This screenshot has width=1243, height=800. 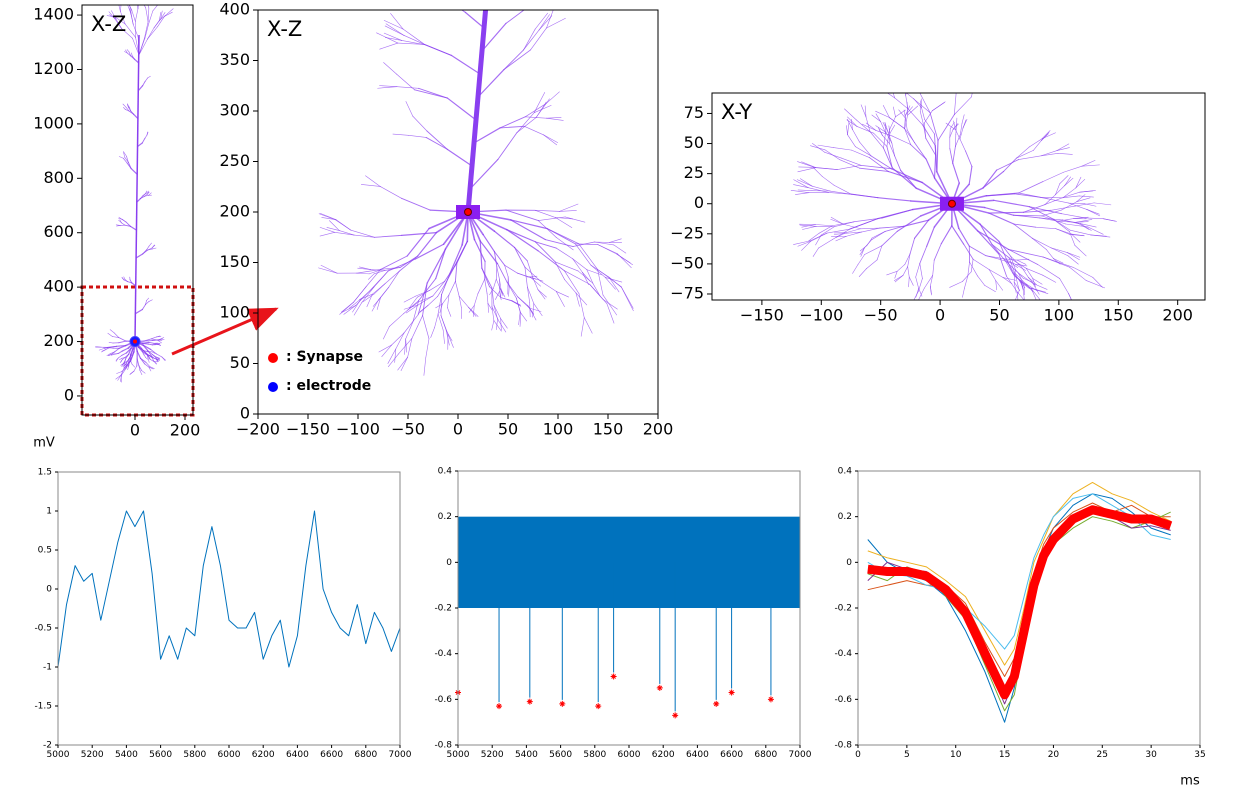 I want to click on x-tick-label: 6000, so click(x=629, y=755).